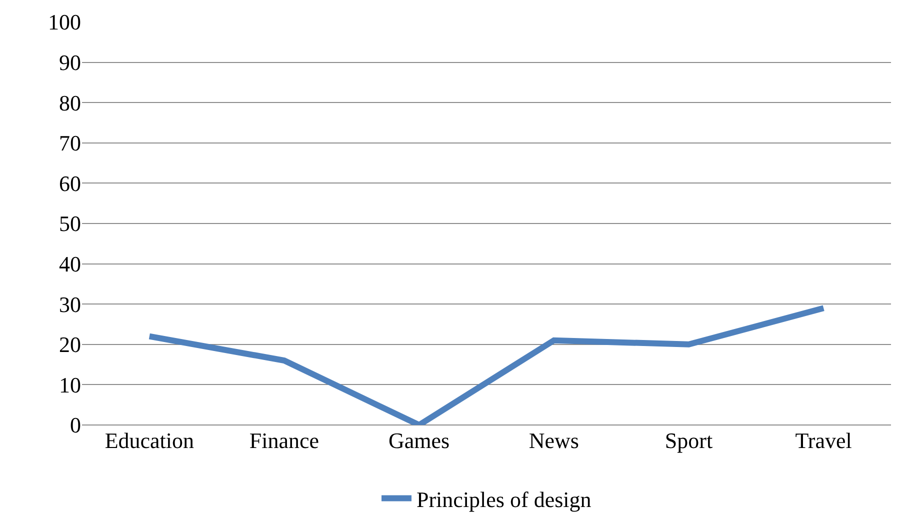 The width and height of the screenshot is (919, 531). Describe the element at coordinates (823, 440) in the screenshot. I see `x-tick-label: Travel` at that location.